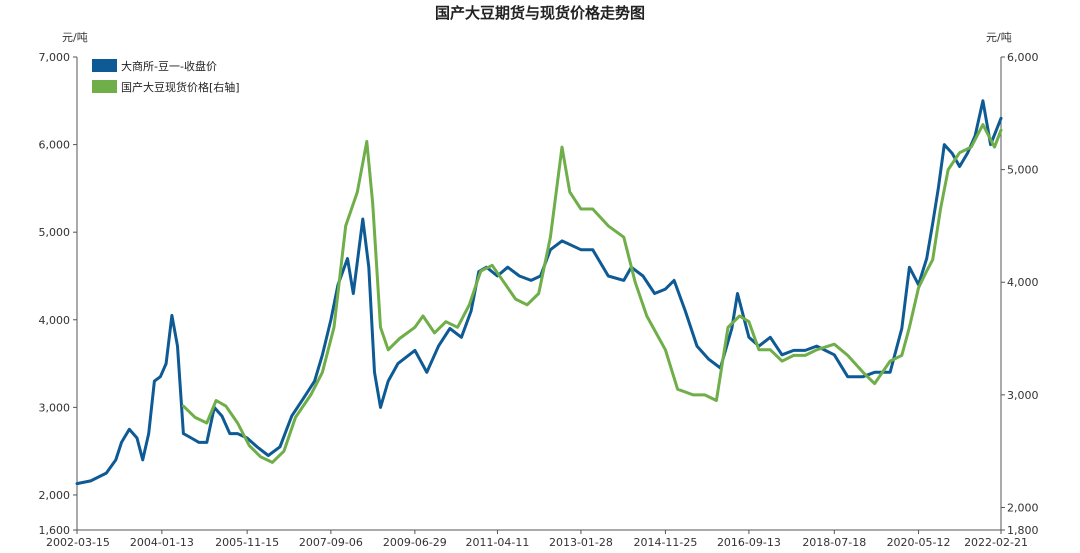  I want to click on right-tick-label: 3,000, so click(1023, 395).